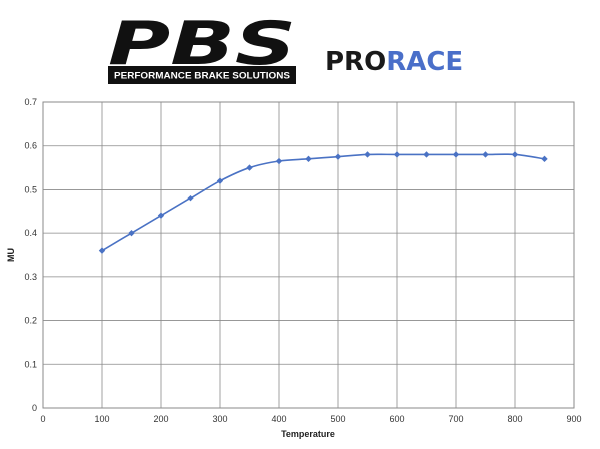 The image size is (600, 449). What do you see at coordinates (355, 62) in the screenshot?
I see `product-name-prefix: PRO` at bounding box center [355, 62].